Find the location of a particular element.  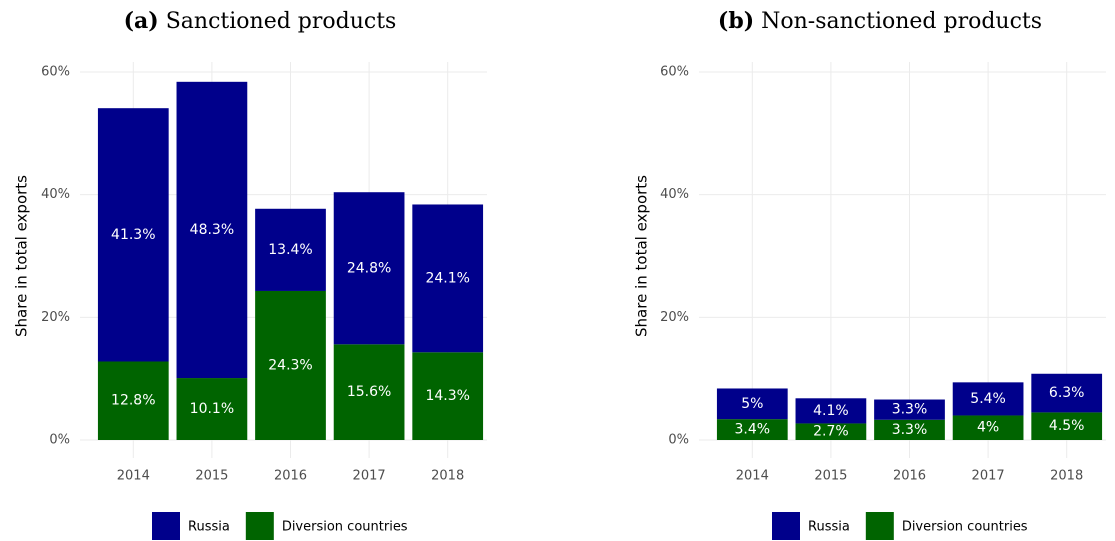

value-label: 4% is located at coordinates (988, 428).